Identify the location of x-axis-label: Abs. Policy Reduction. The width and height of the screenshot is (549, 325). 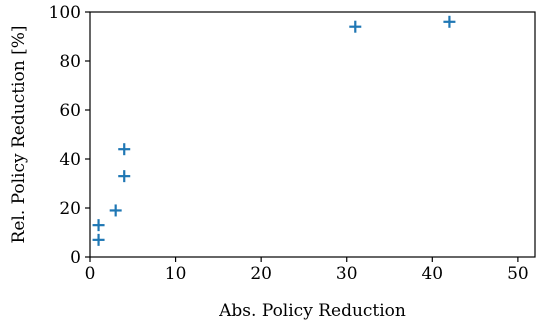
(312, 311).